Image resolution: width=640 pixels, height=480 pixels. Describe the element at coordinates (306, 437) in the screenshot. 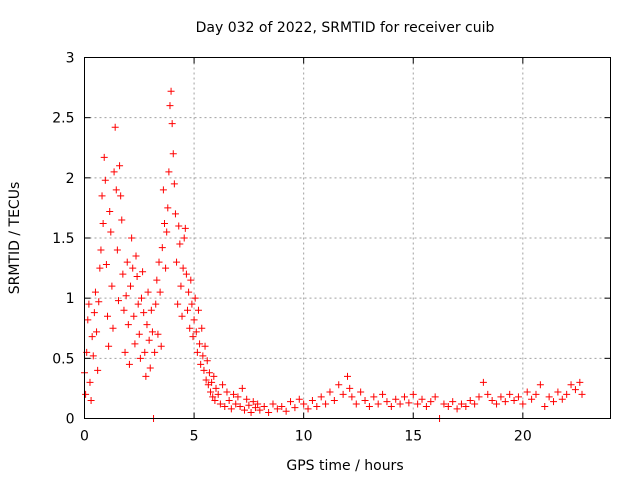

I see `x-tick-labels: 0 5 10 15 20` at that location.